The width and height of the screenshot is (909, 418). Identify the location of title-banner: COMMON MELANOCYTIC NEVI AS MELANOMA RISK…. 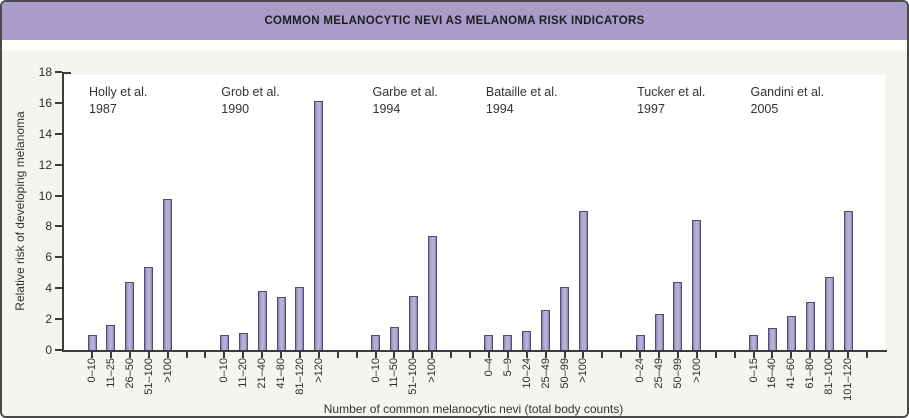
(454, 21).